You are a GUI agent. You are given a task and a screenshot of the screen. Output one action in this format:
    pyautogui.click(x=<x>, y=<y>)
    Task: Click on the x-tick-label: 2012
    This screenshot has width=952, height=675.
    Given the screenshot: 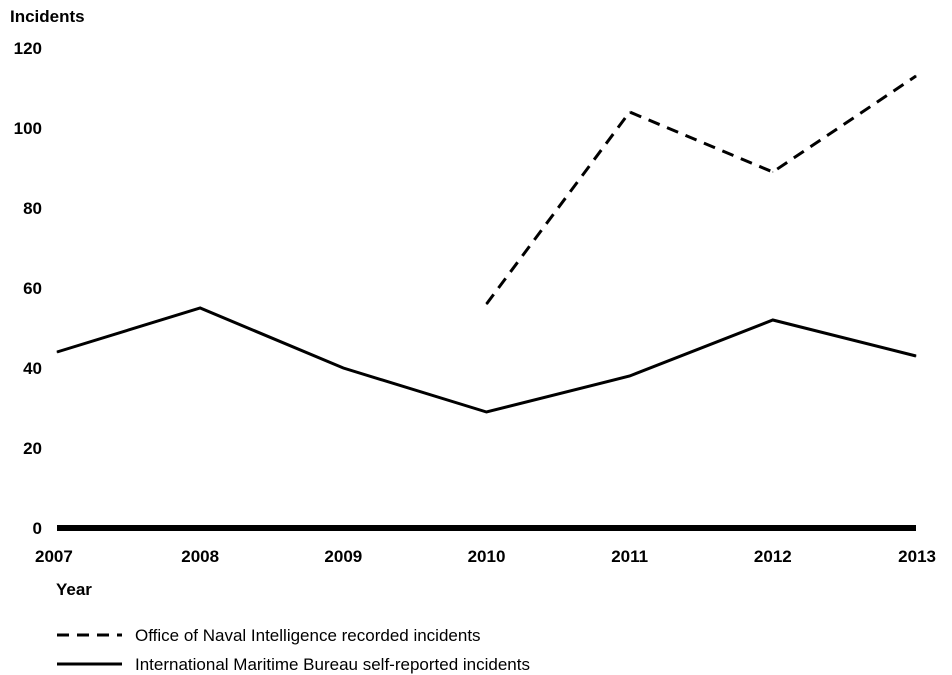 What is the action you would take?
    pyautogui.click(x=773, y=556)
    